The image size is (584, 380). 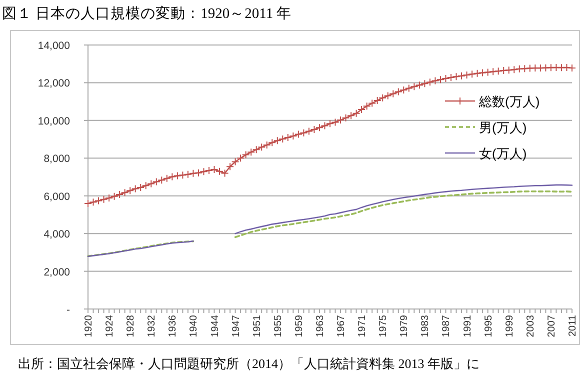 I want to click on x-tick-label: 1987, so click(x=446, y=326).